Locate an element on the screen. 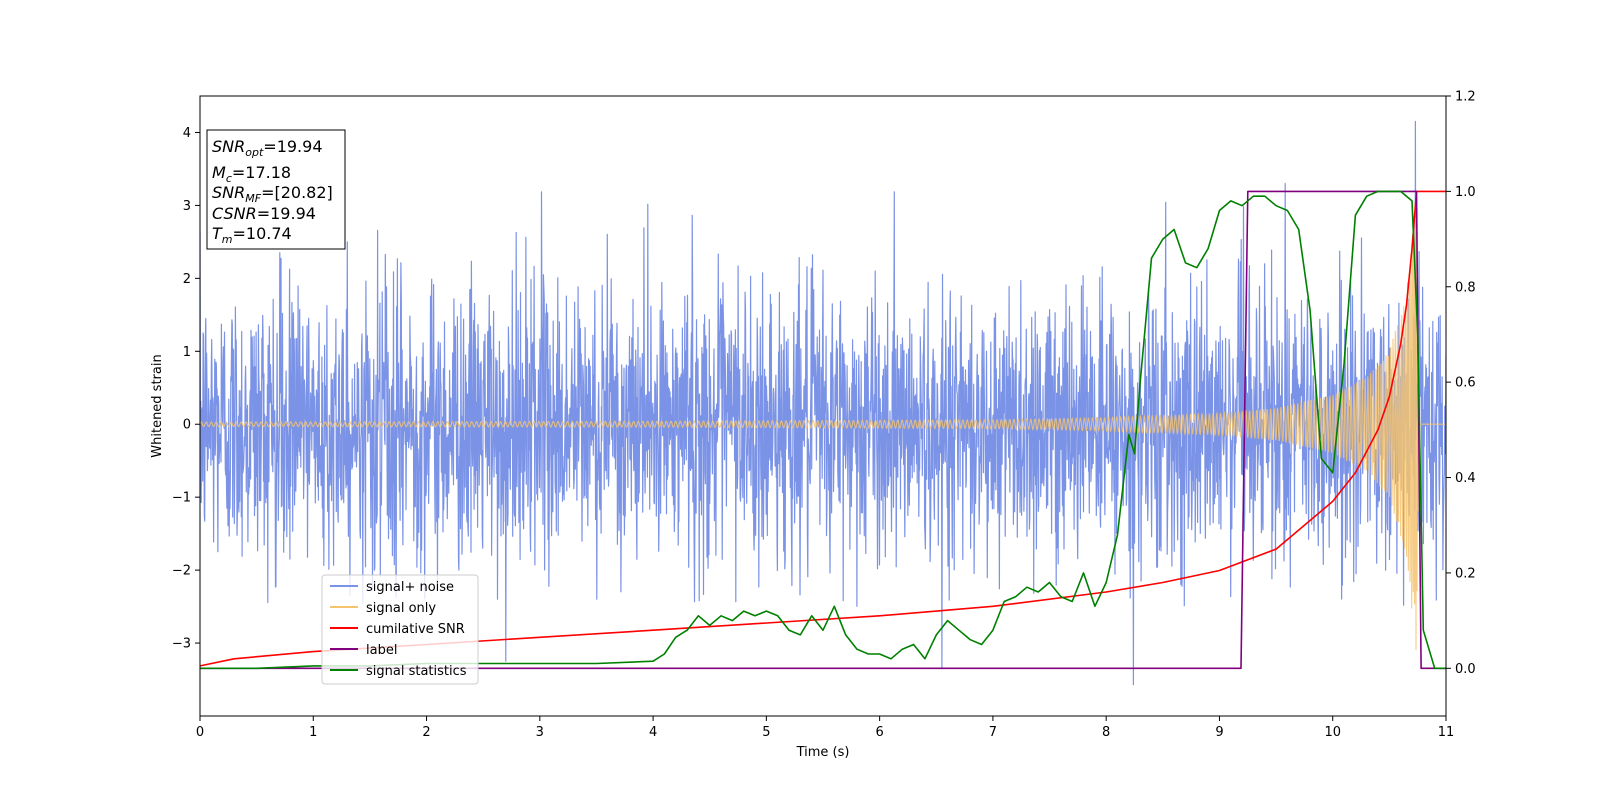  legend-label: cumilative SNR is located at coordinates (415, 629).